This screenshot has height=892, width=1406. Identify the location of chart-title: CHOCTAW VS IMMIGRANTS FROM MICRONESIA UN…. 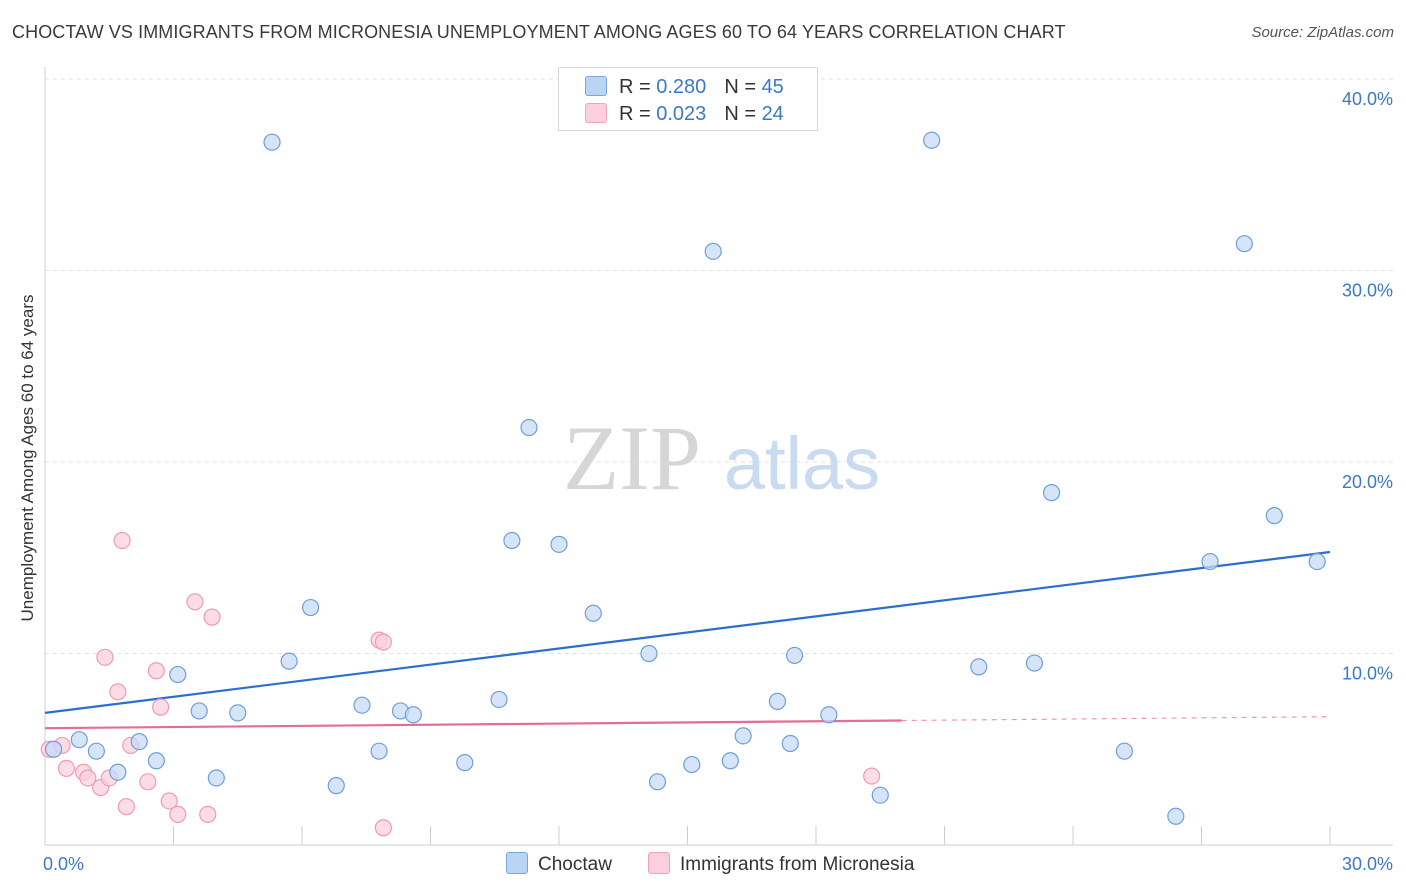
(539, 32).